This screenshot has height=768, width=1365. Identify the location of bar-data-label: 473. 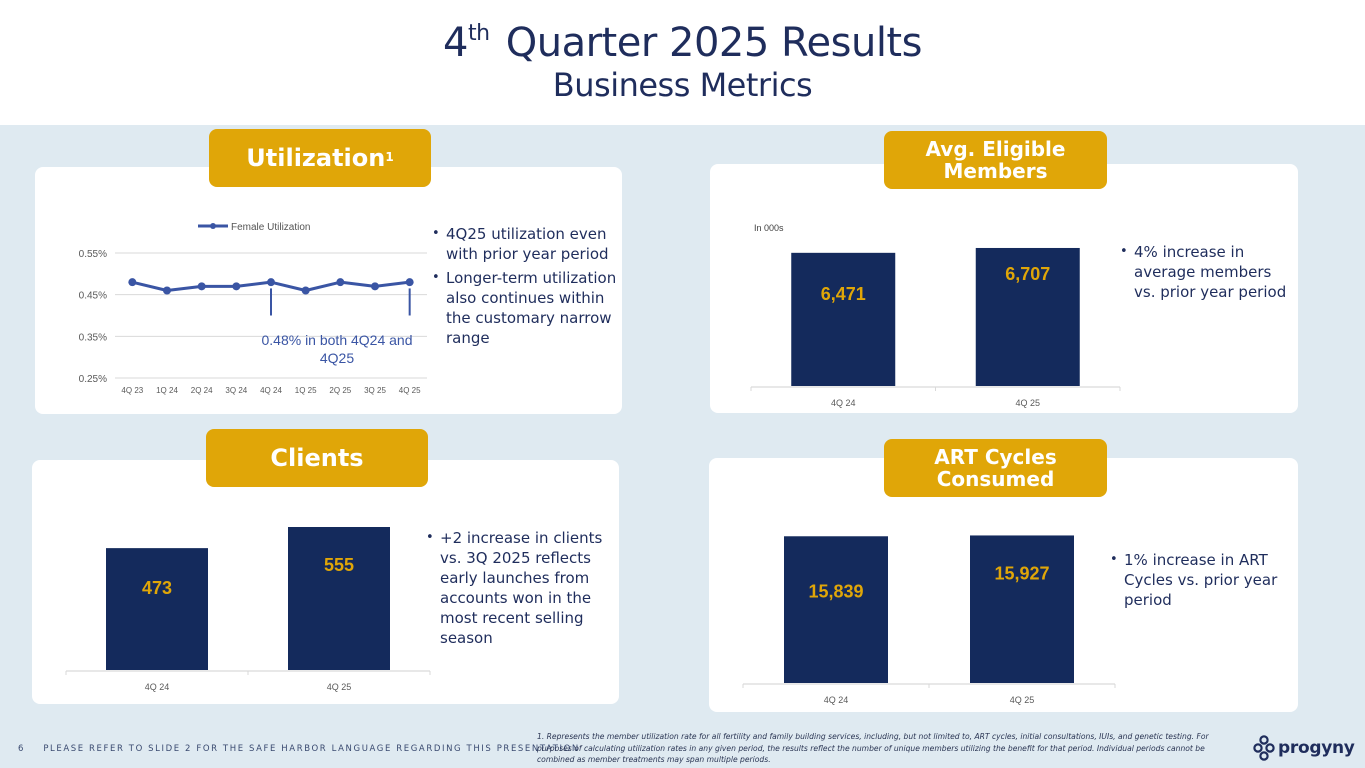
(157, 588).